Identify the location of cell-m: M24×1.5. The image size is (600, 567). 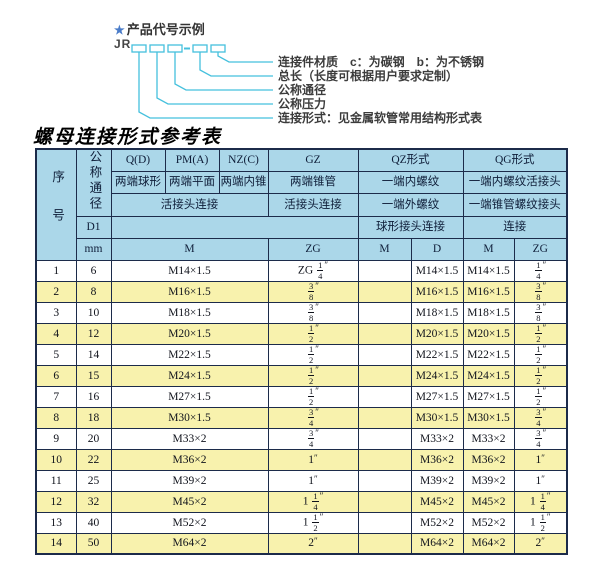
(189, 375).